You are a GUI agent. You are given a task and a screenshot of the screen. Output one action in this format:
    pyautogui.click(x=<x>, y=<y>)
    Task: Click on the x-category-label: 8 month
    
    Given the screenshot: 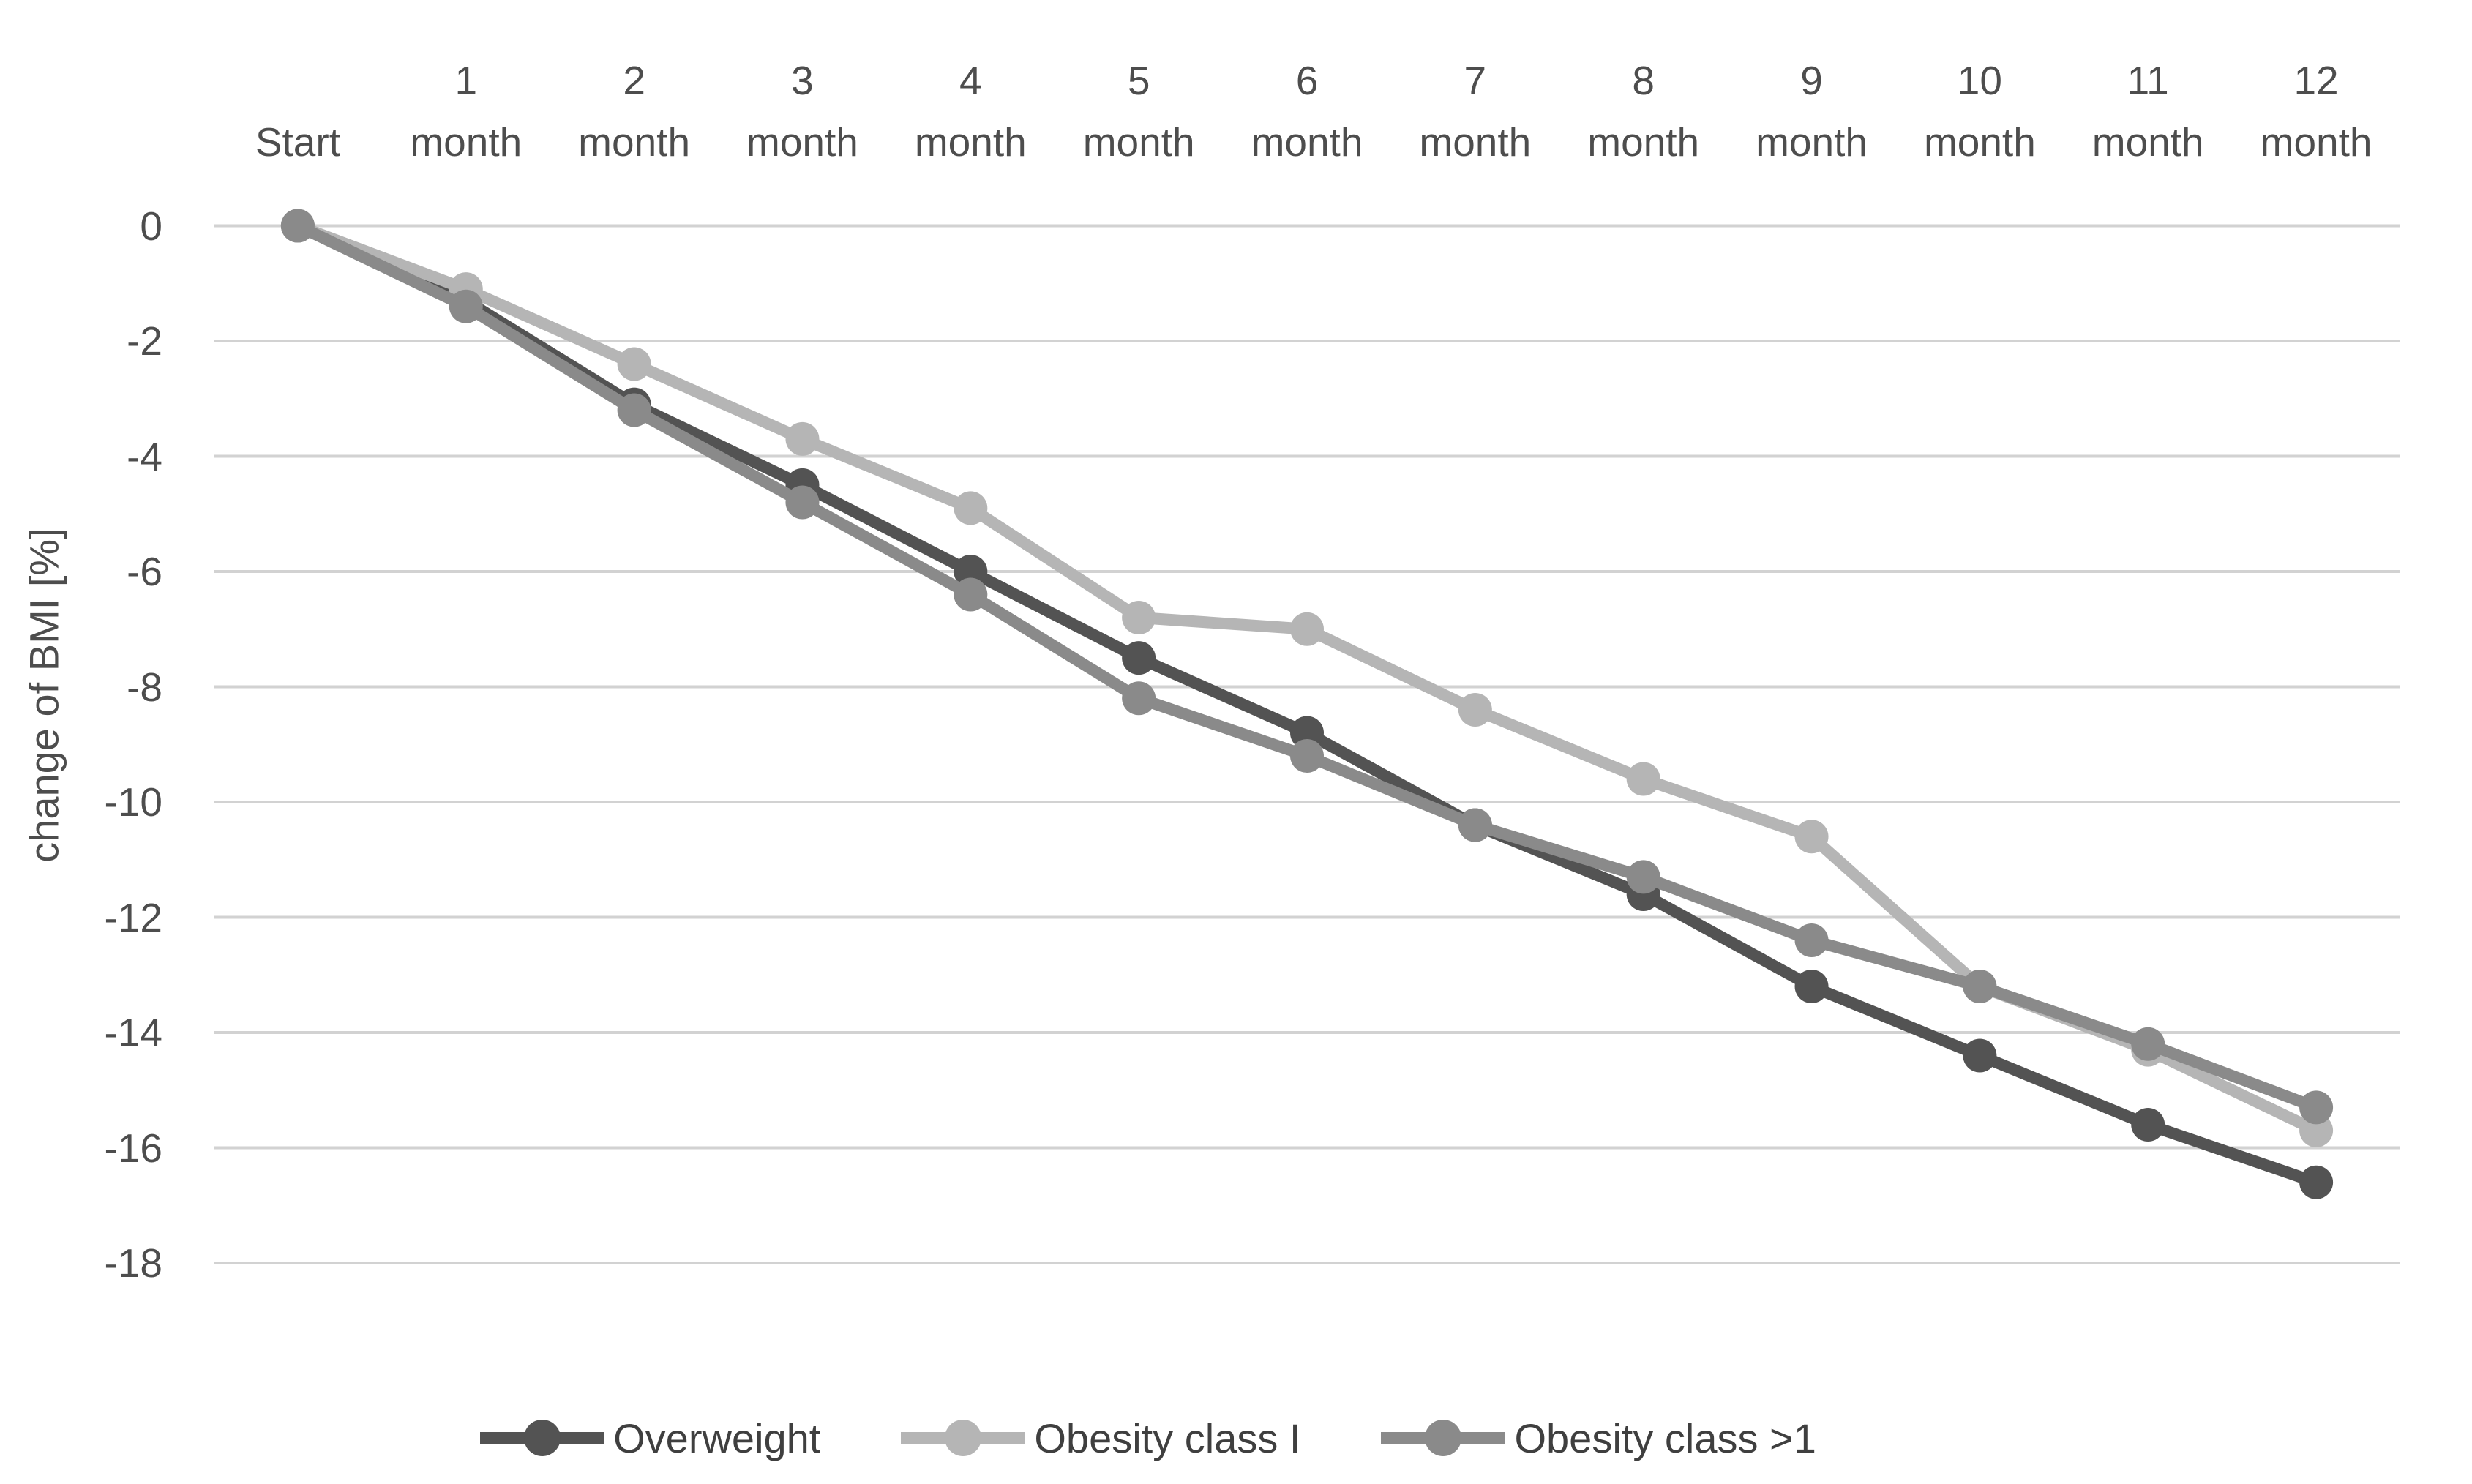 What is the action you would take?
    pyautogui.click(x=1643, y=111)
    